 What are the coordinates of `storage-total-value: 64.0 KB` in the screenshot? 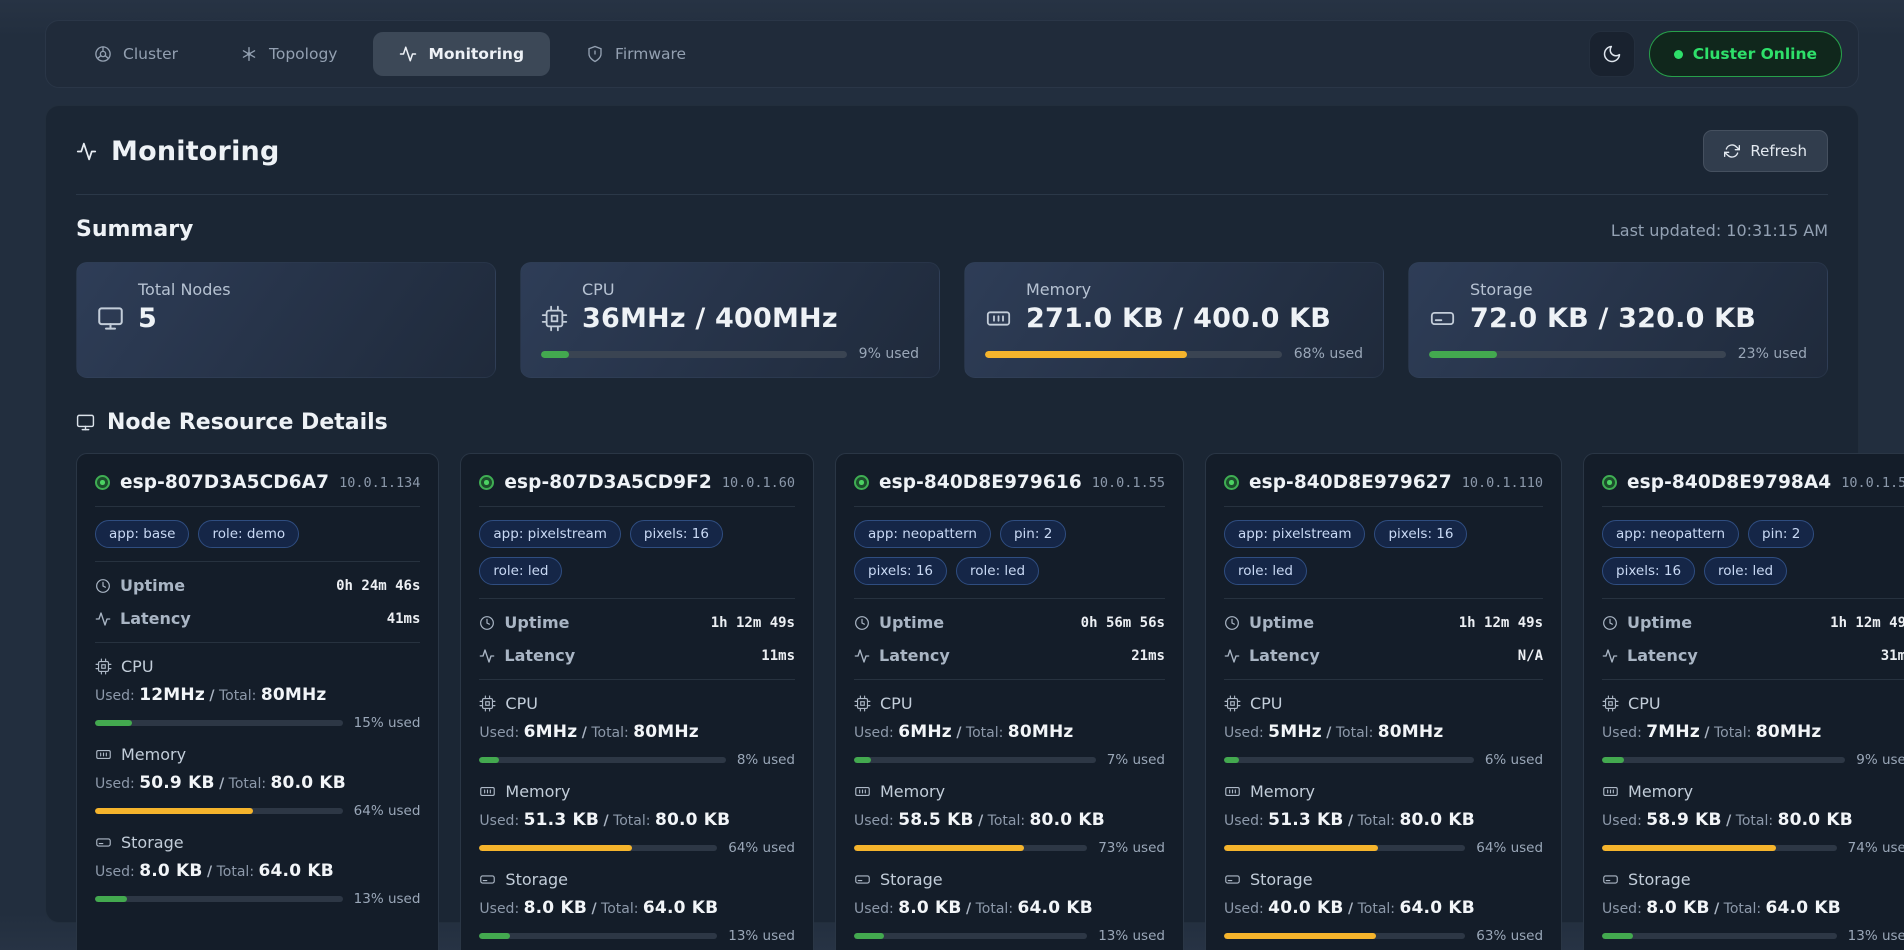 It's located at (1803, 908).